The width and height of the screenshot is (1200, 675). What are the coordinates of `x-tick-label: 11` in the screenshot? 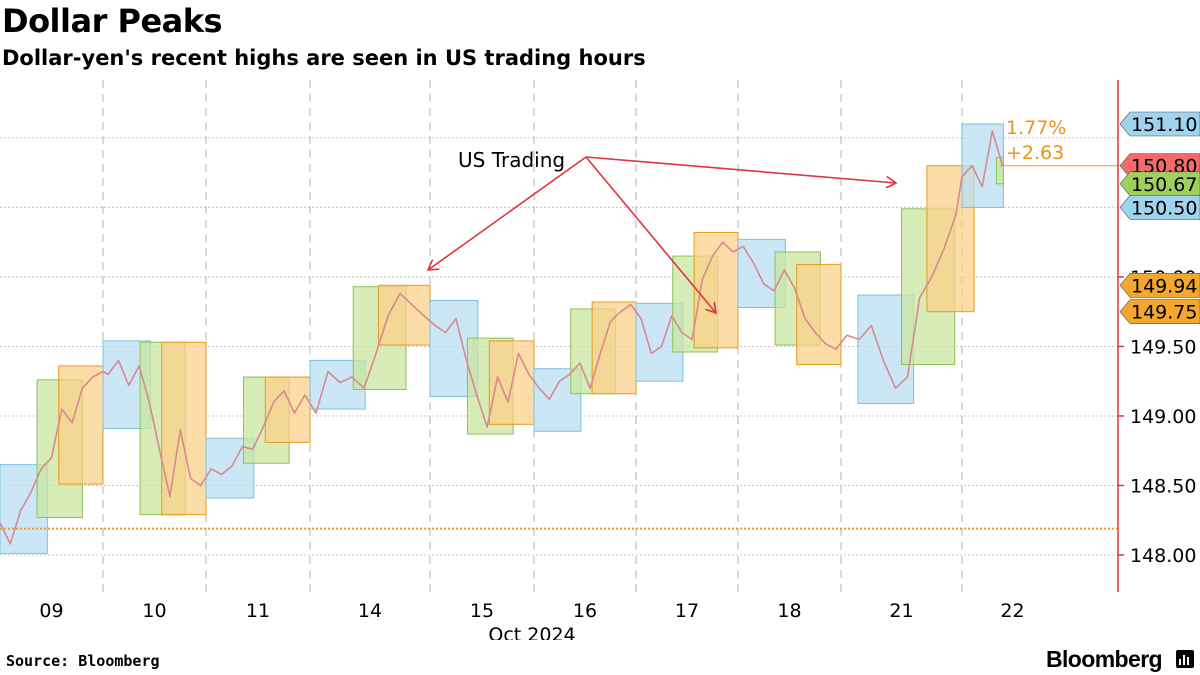 It's located at (258, 611).